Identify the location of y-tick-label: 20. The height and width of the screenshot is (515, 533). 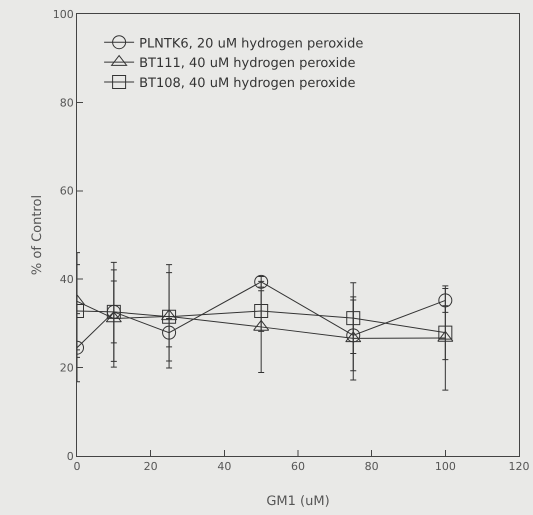
(67, 367).